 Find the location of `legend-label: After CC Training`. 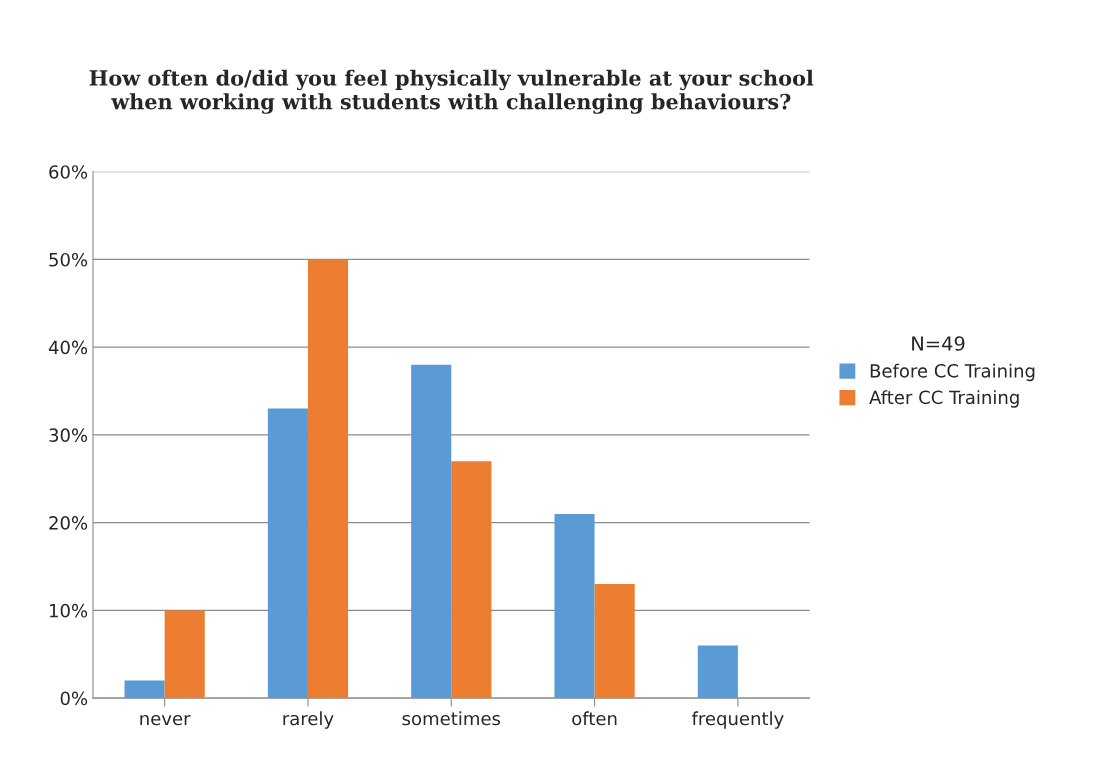

legend-label: After CC Training is located at coordinates (944, 399).